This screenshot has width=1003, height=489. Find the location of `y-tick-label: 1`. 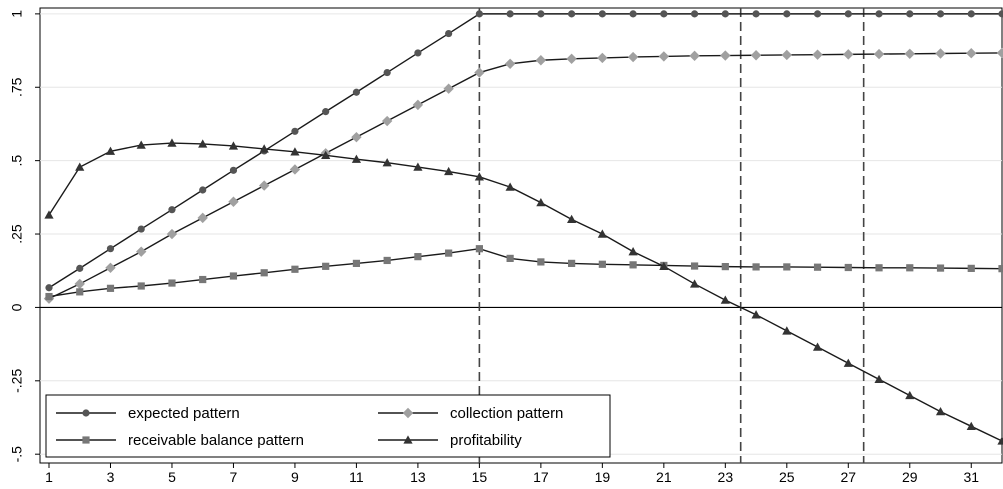

y-tick-label: 1 is located at coordinates (17, 14).